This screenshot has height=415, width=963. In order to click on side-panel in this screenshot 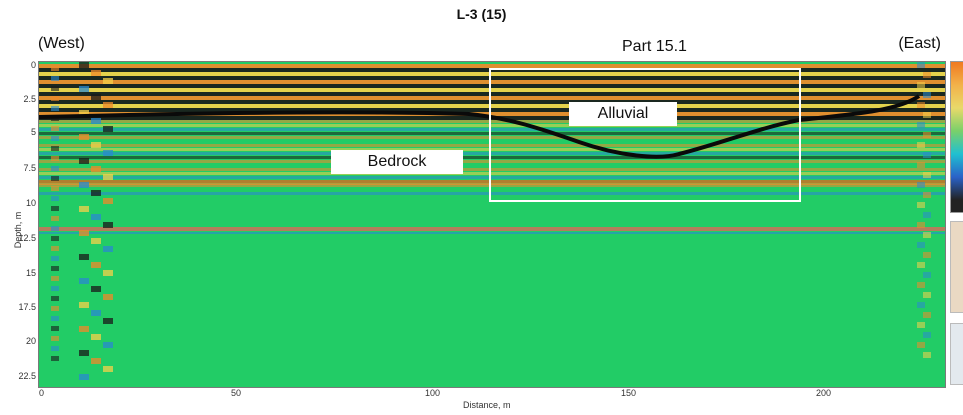, I will do `click(956, 223)`.